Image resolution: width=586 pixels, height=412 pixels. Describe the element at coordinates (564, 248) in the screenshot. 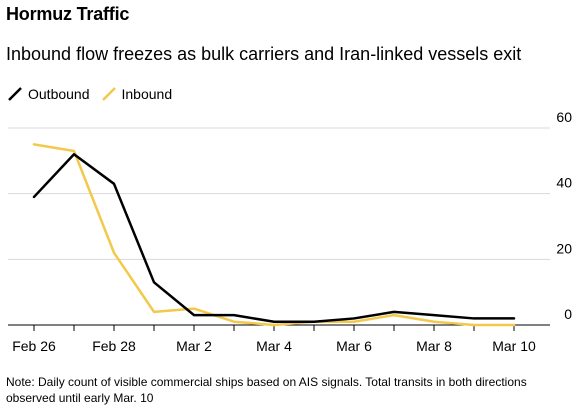

I see `y-tick-label-20: 20` at that location.